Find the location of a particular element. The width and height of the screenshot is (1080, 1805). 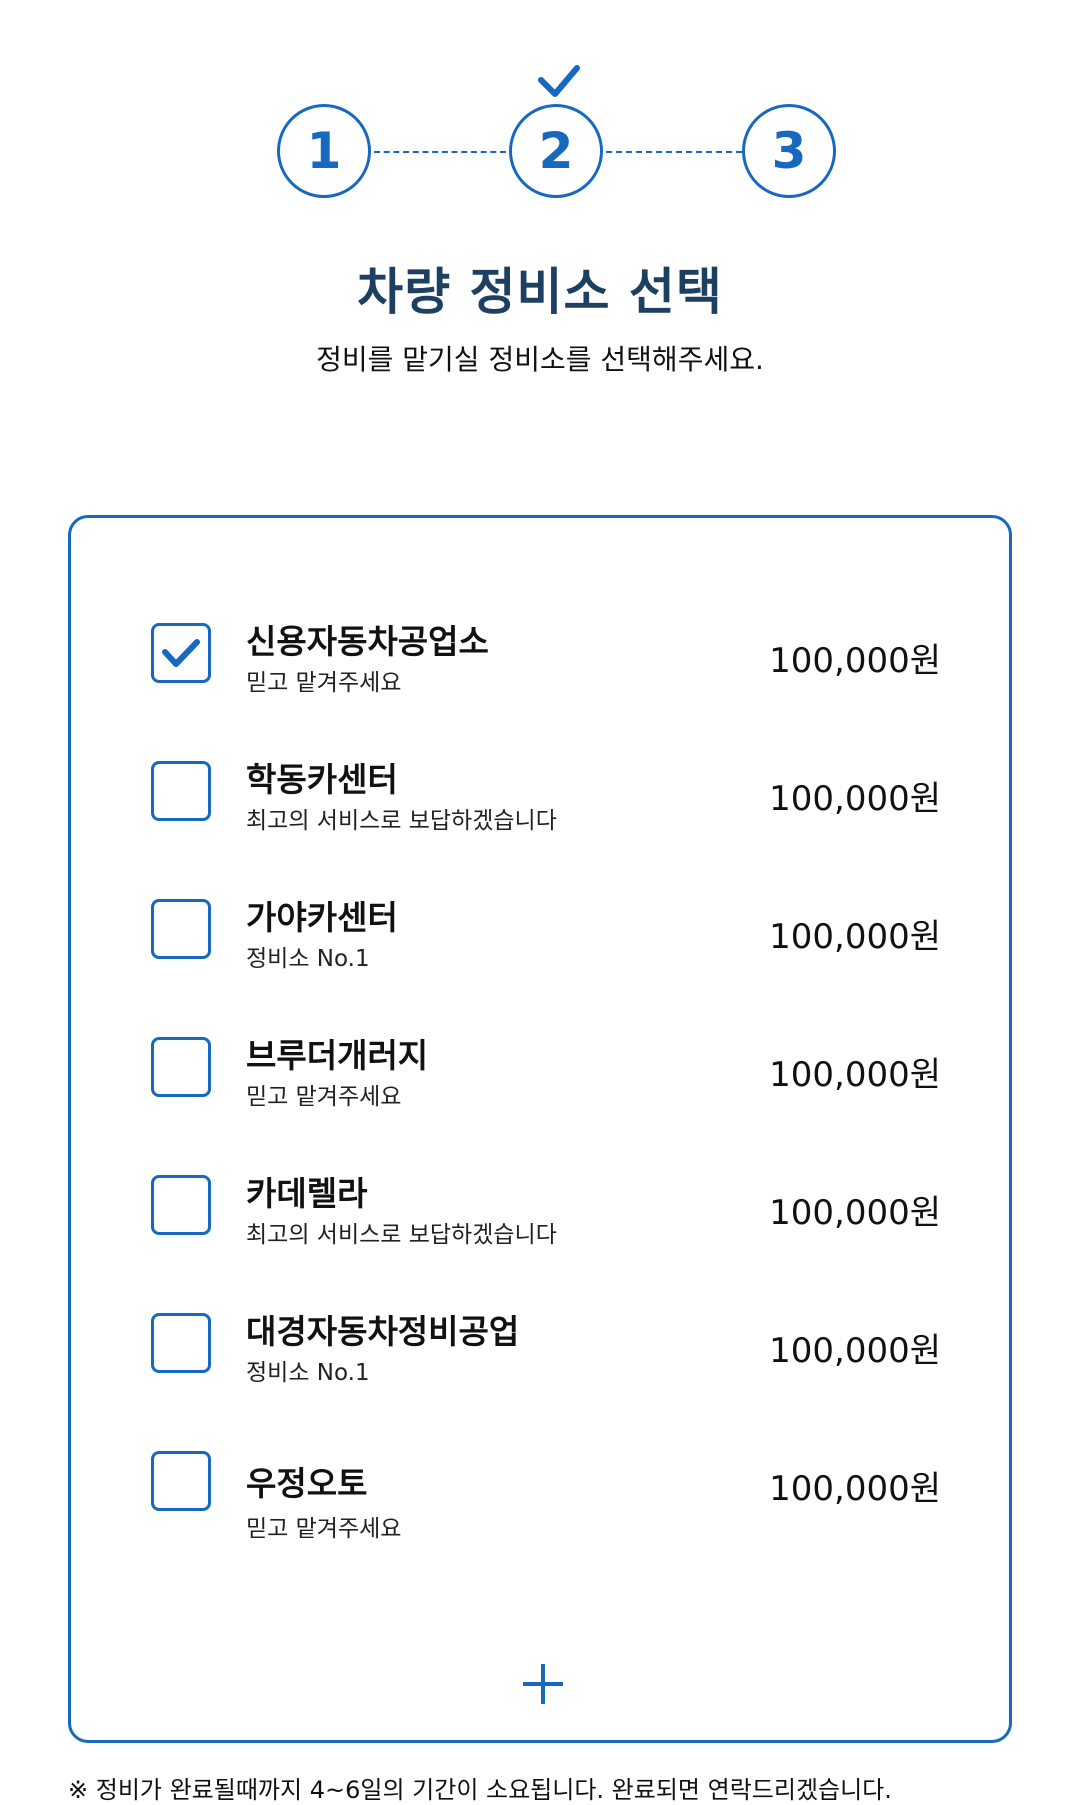

step-2: 2 is located at coordinates (556, 151).